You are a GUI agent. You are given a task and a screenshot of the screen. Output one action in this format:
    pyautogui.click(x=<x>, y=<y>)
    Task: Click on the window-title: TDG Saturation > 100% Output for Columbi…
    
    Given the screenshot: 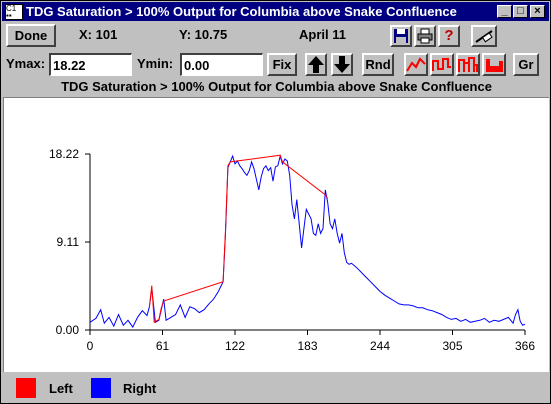 What is the action you would take?
    pyautogui.click(x=241, y=11)
    